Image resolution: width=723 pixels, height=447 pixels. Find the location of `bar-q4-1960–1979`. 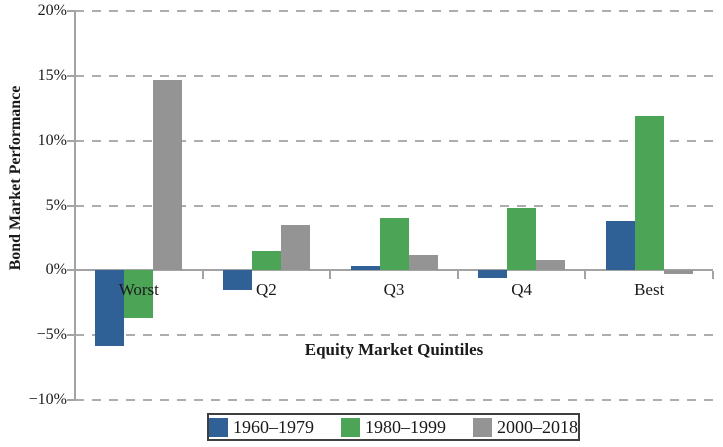

bar-q4-1960–1979 is located at coordinates (493, 274).